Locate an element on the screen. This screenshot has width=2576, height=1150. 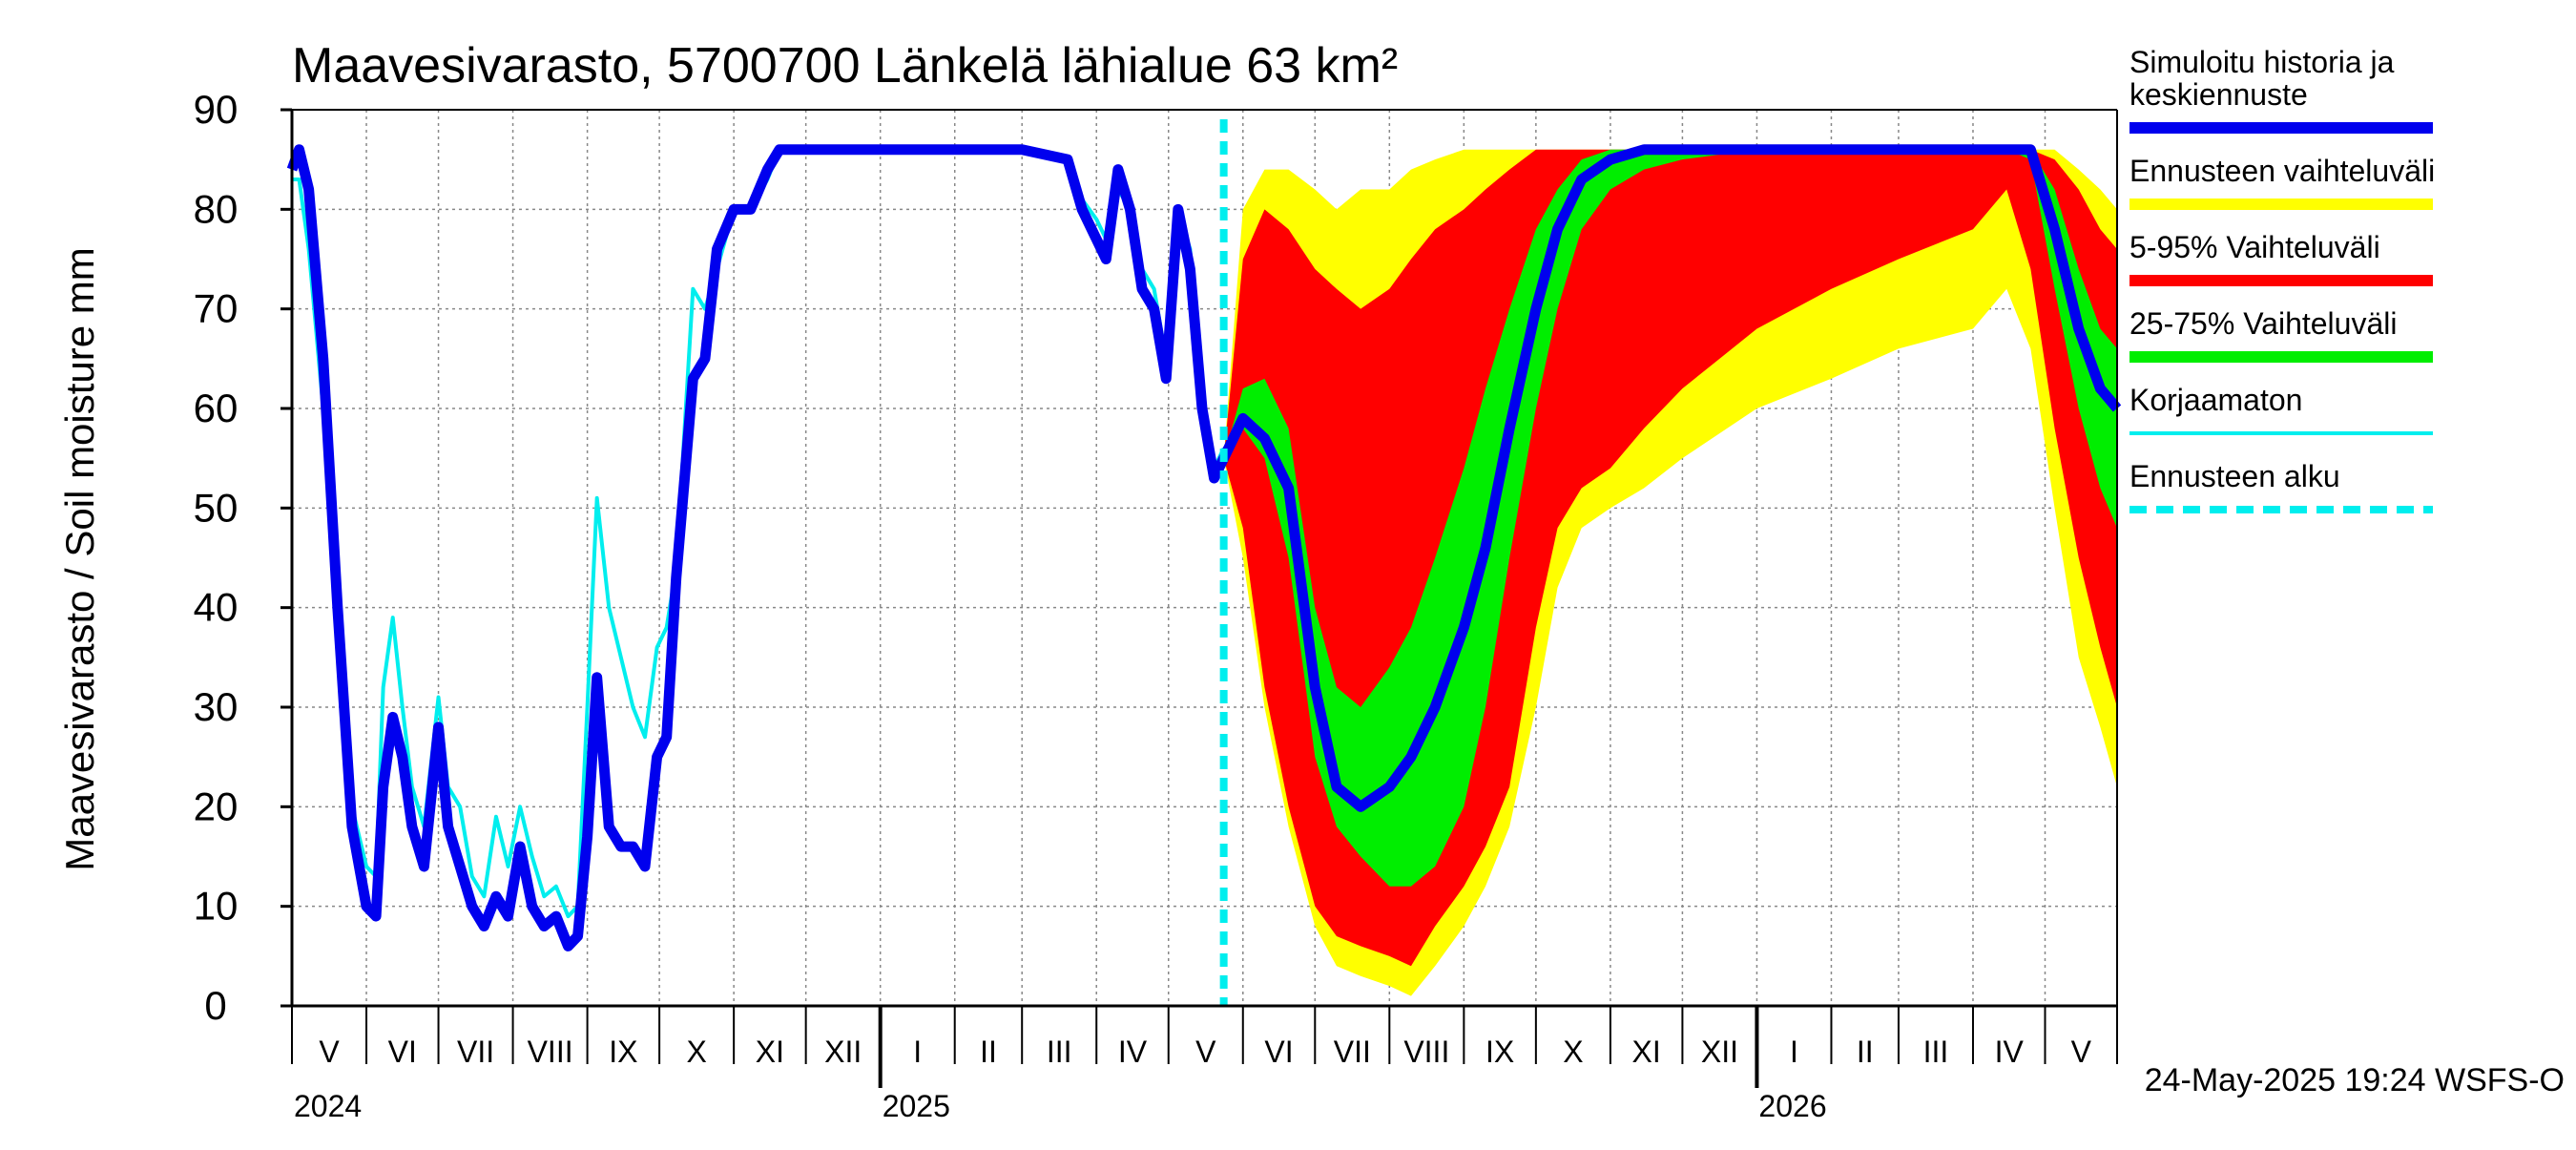
y-tick-label: 60 is located at coordinates (216, 408).